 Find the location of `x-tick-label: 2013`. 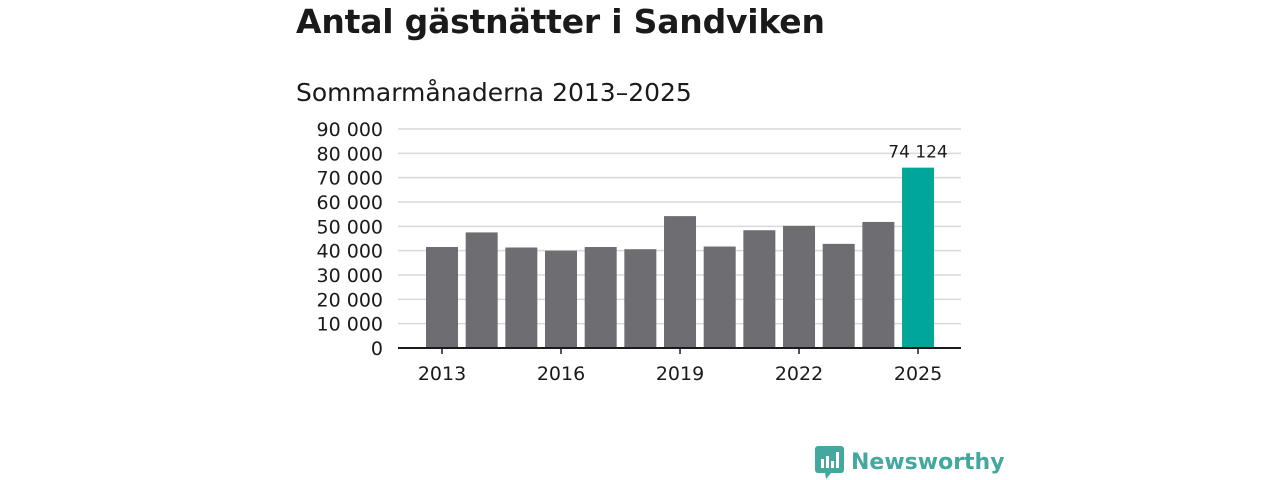

x-tick-label: 2013 is located at coordinates (442, 374).